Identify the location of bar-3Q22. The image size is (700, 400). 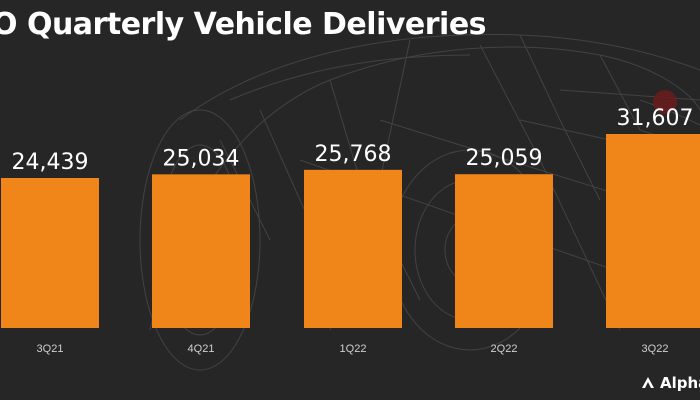
(653, 231).